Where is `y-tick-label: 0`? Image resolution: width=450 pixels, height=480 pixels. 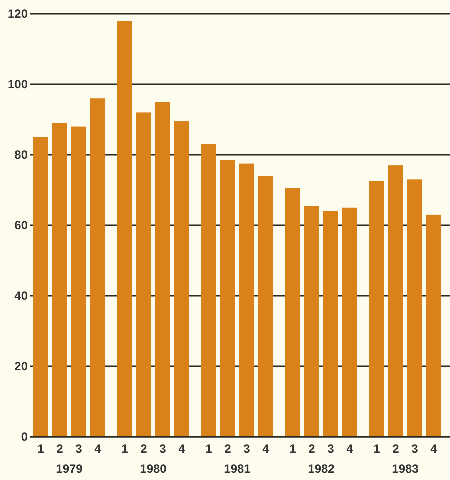
y-tick-label: 0 is located at coordinates (24, 437).